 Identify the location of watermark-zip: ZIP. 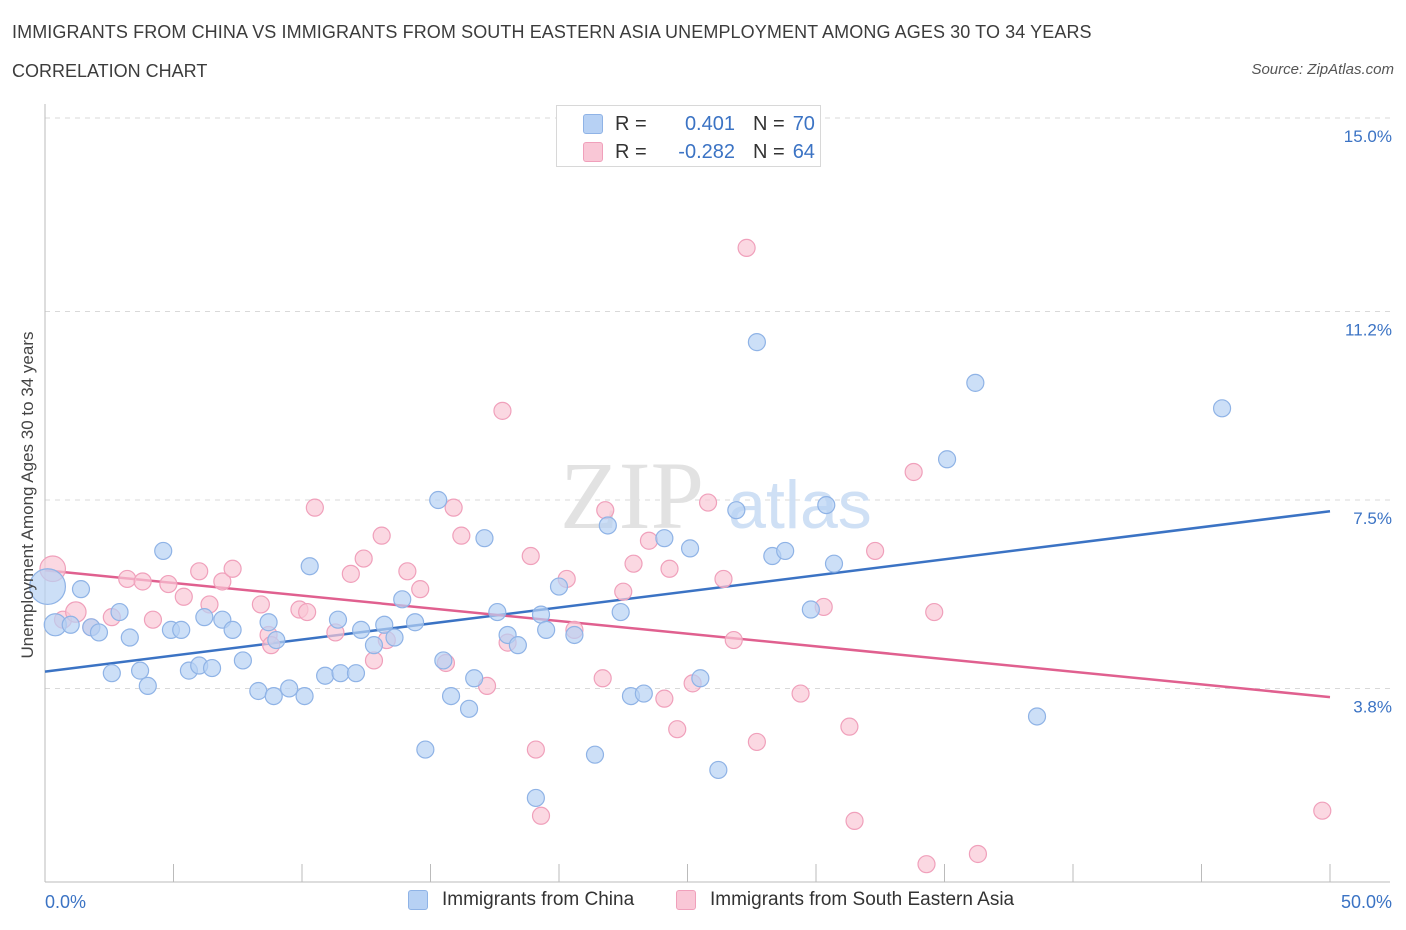
(632, 495).